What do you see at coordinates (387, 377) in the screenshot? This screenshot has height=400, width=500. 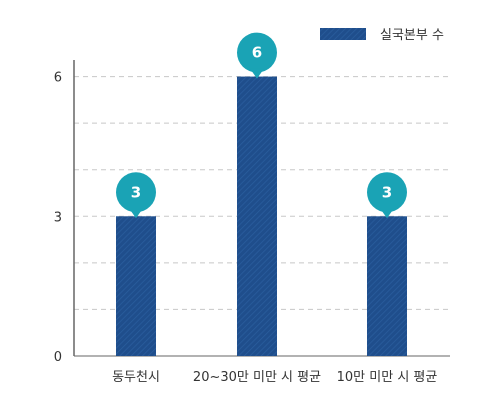 I see `category-label: 10만 미만 시 평균` at bounding box center [387, 377].